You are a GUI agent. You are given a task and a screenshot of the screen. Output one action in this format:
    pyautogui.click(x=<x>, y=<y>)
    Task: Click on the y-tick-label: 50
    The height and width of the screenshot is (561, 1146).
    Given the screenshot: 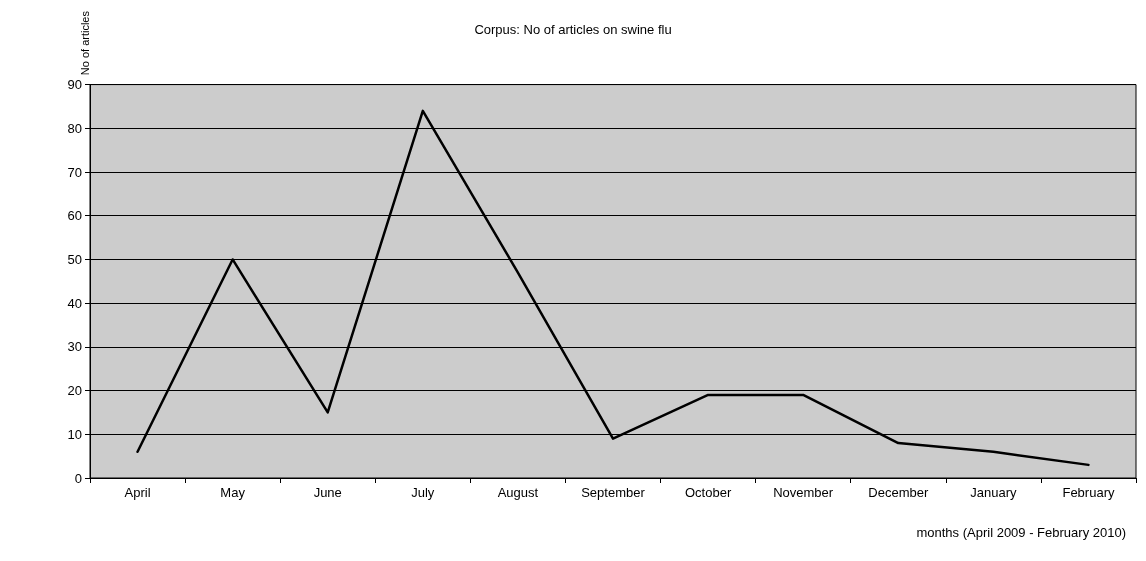 What is the action you would take?
    pyautogui.click(x=74, y=259)
    